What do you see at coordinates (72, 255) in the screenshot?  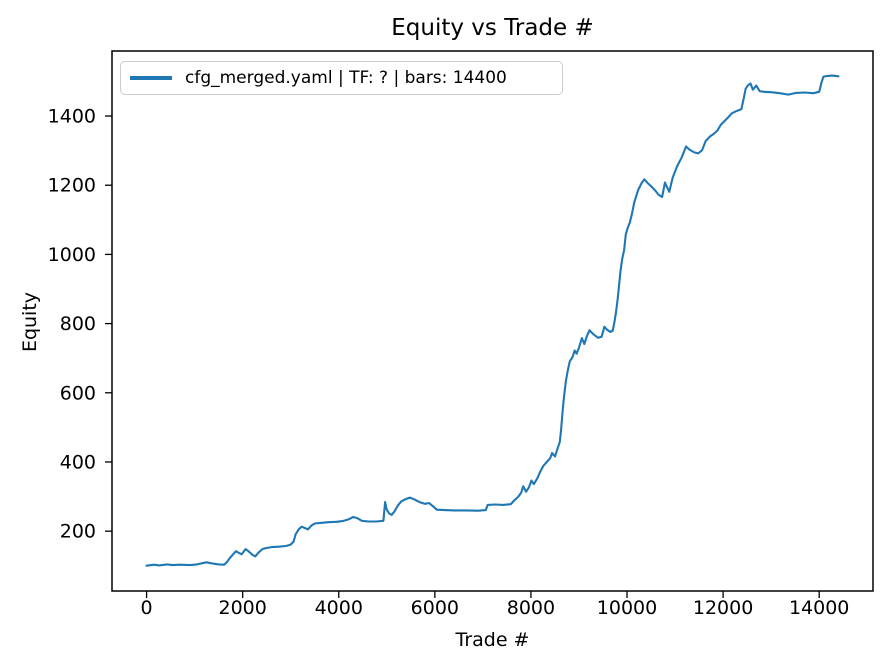 I see `y-tick-label: 1000` at bounding box center [72, 255].